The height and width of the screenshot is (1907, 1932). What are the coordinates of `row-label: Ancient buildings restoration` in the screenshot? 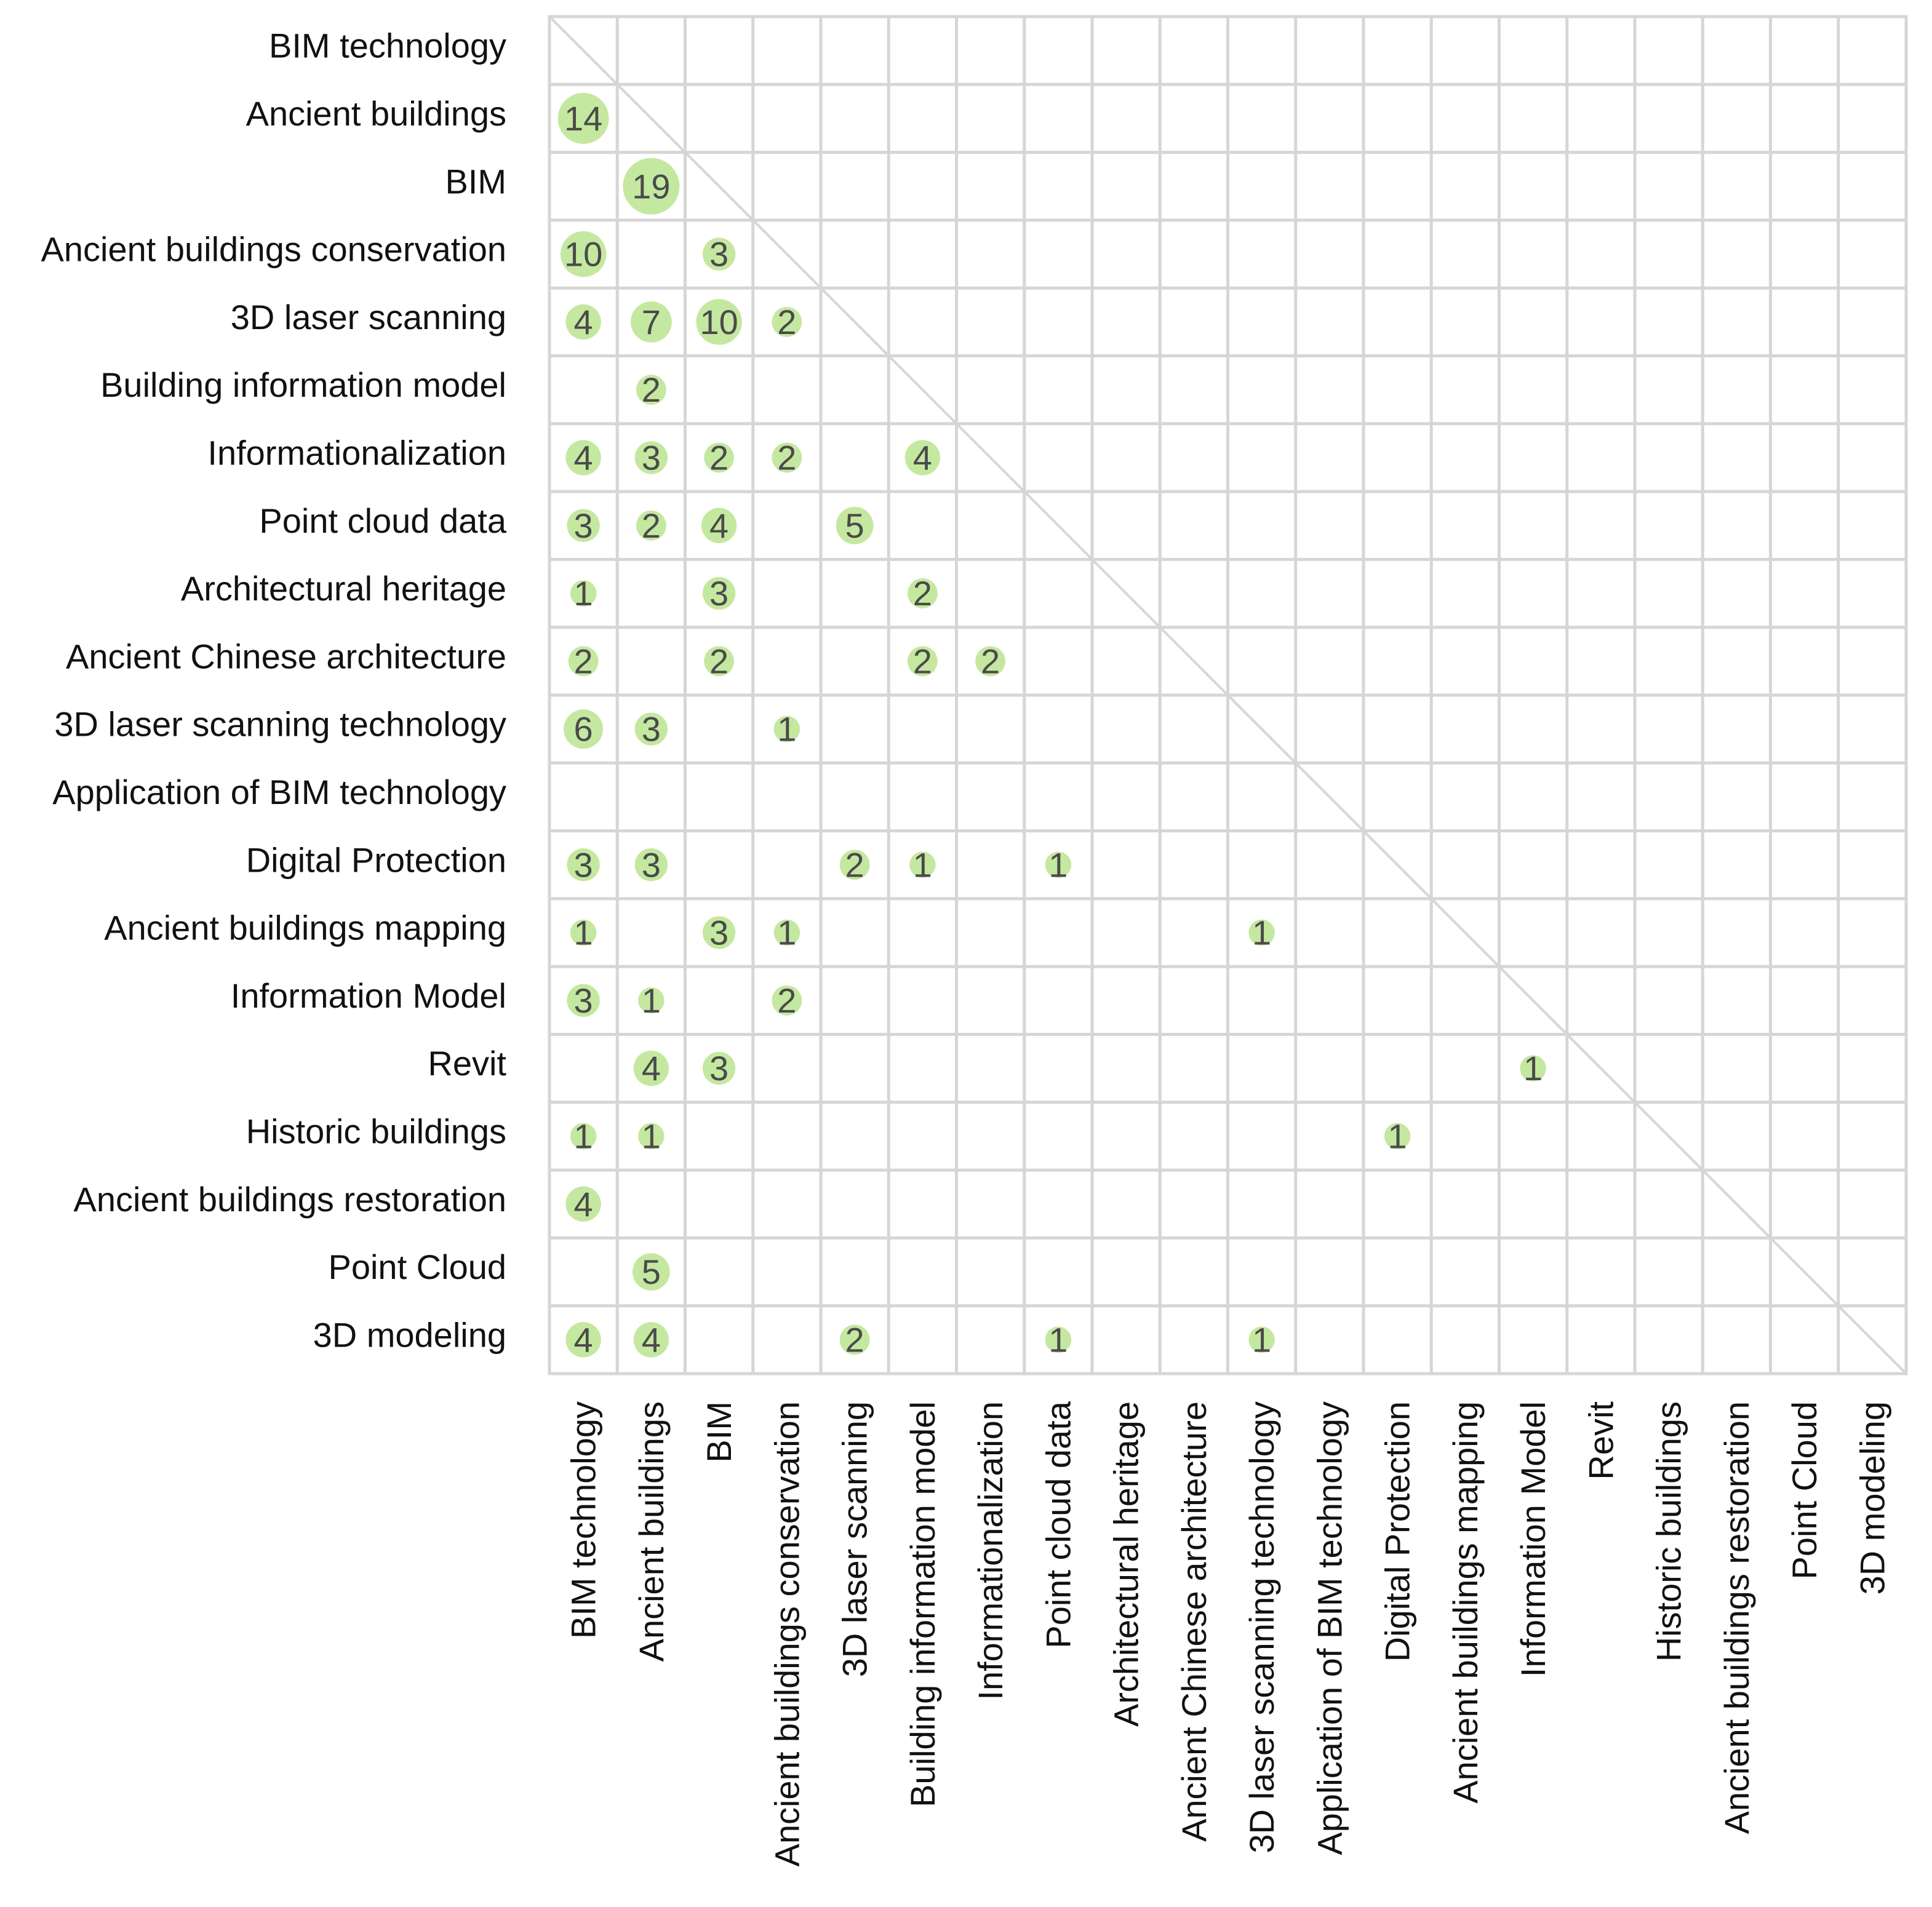 It's located at (289, 1199).